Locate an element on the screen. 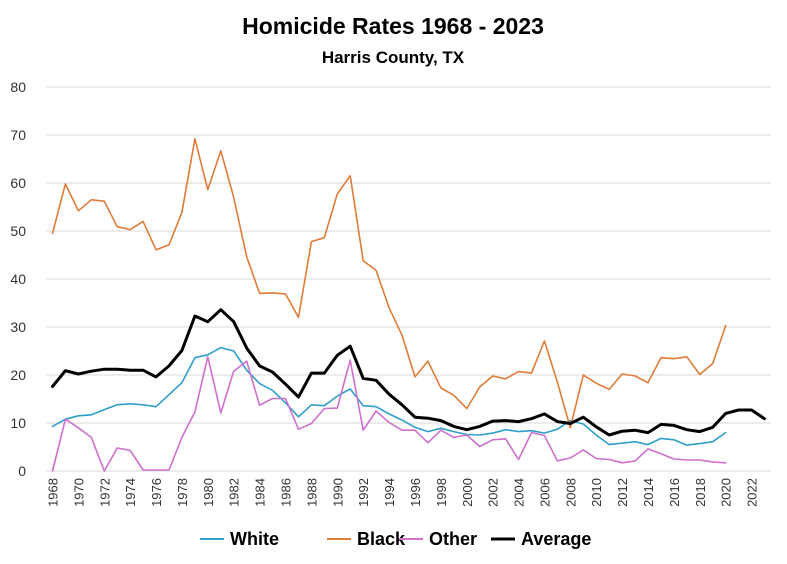  y-axis-ticks: 0 10 20 30 40 50 60 70 80 is located at coordinates (18, 279).